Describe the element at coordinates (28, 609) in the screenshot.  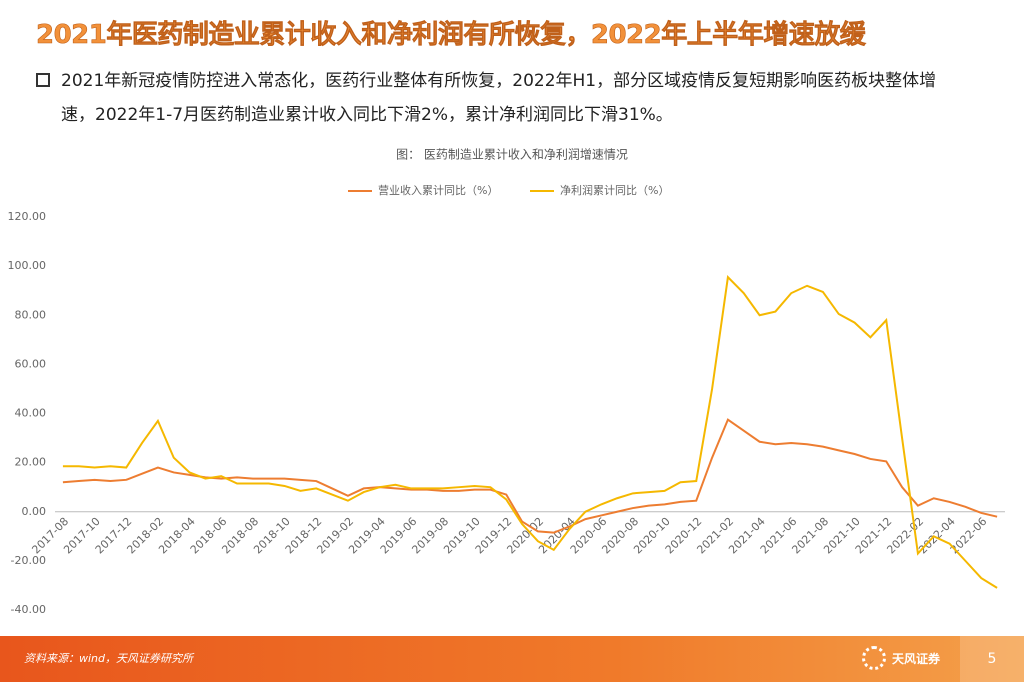
I see `y-tick-label: -40.00` at that location.